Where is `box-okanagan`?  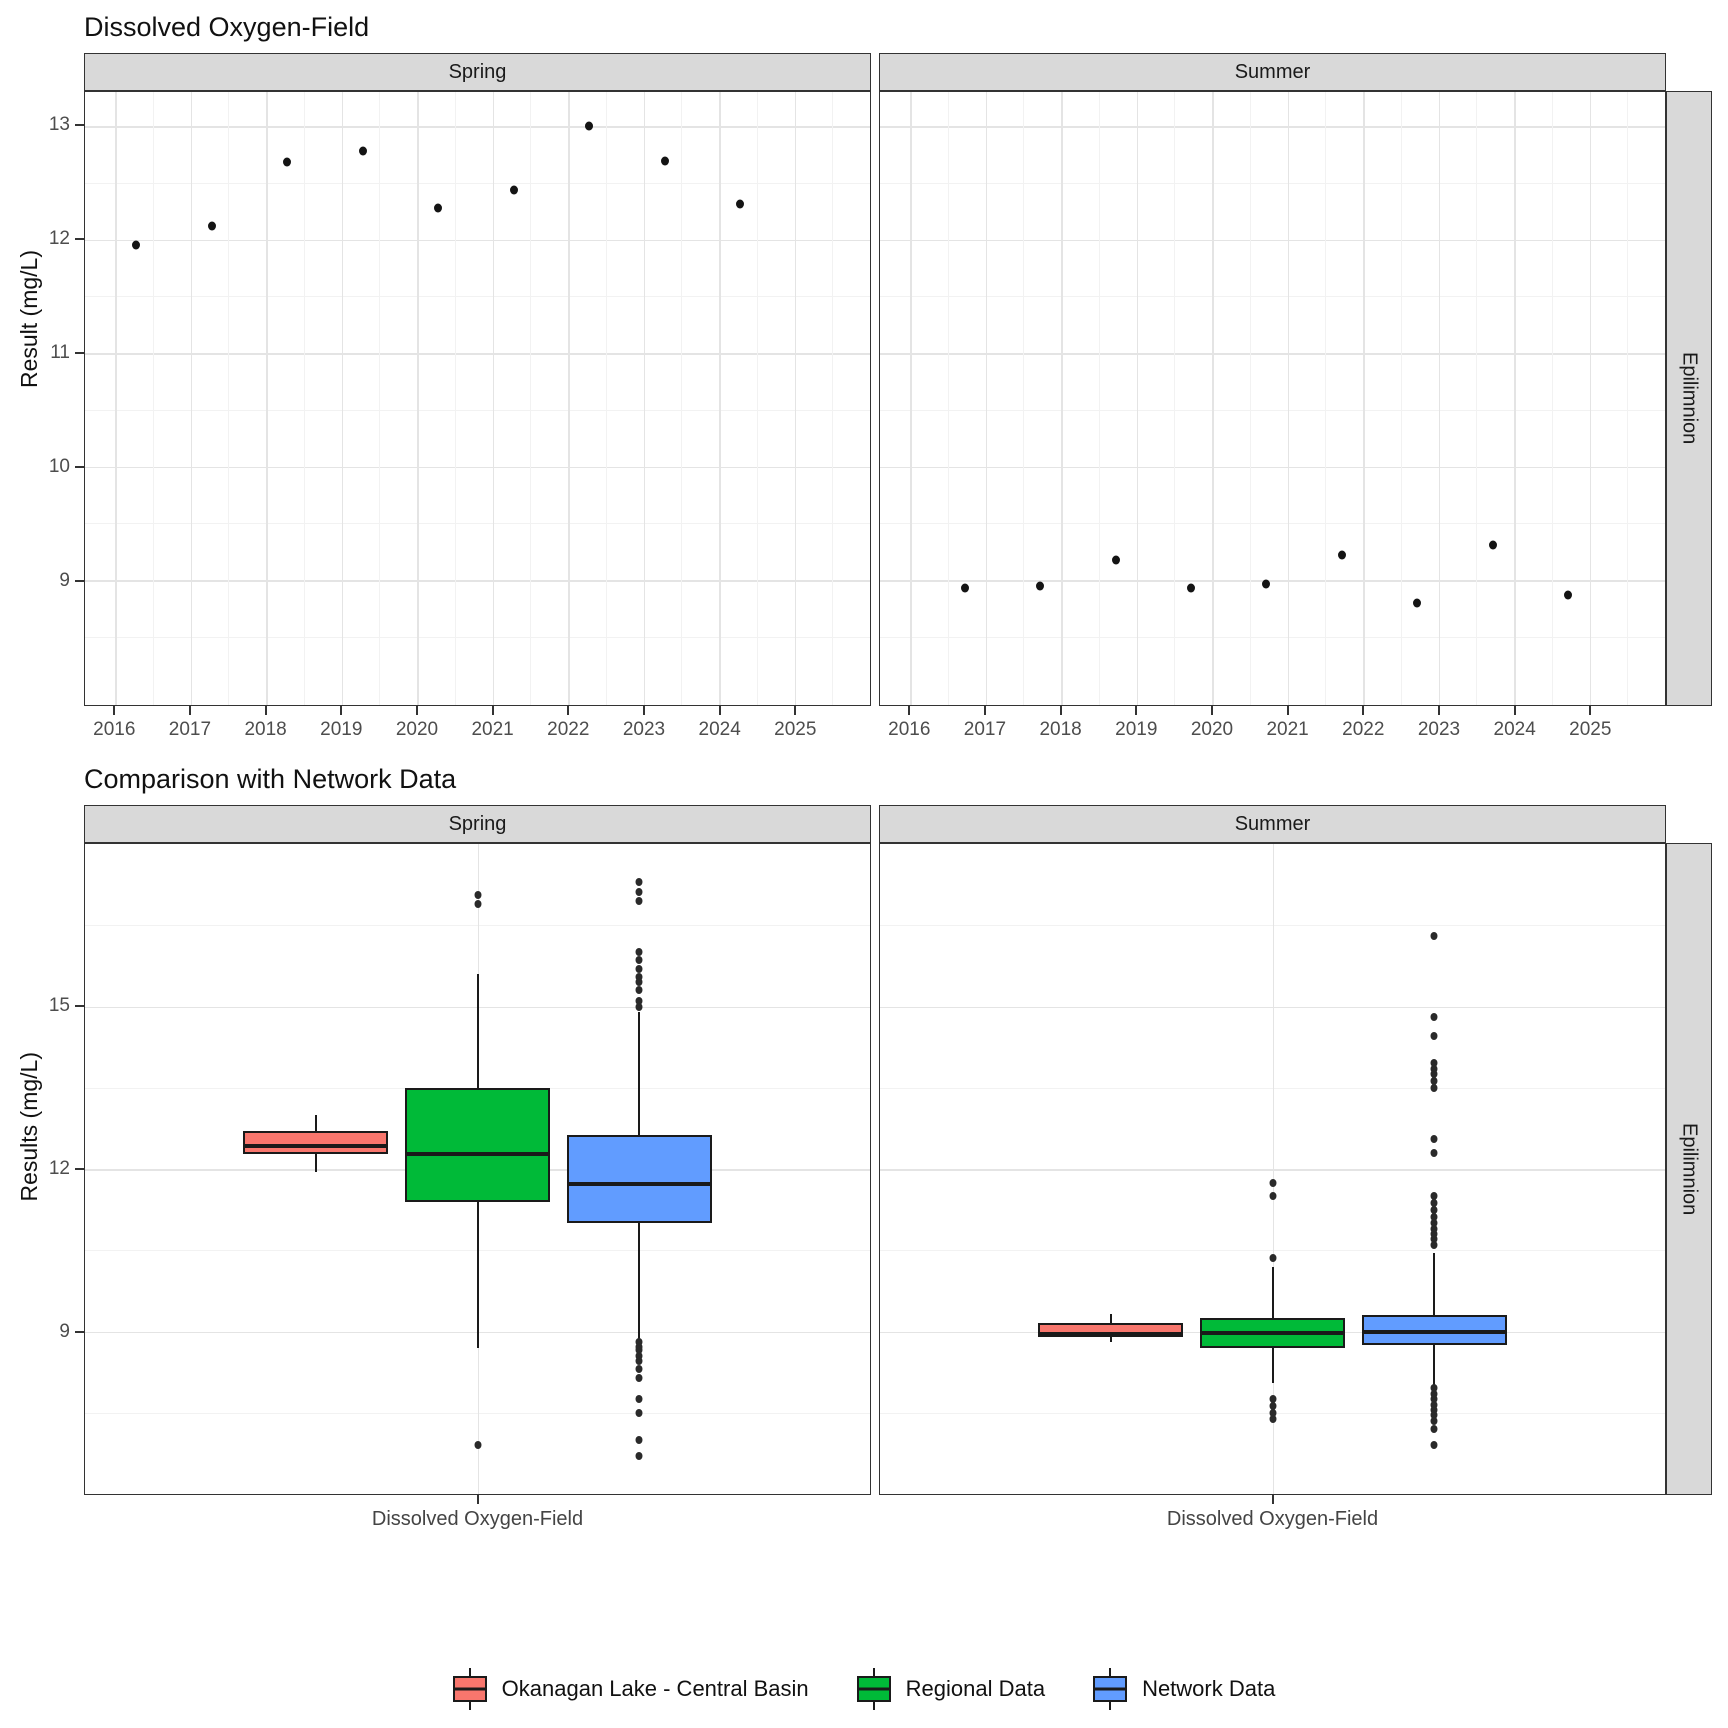 box-okanagan is located at coordinates (316, 1142).